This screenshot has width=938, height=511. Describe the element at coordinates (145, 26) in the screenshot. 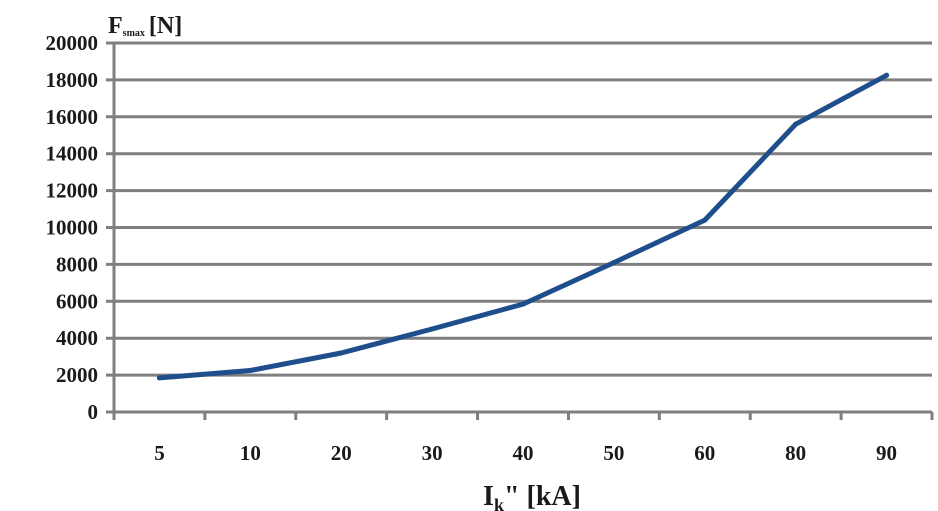

I see `y-axis-title: Fsmax [N]` at that location.